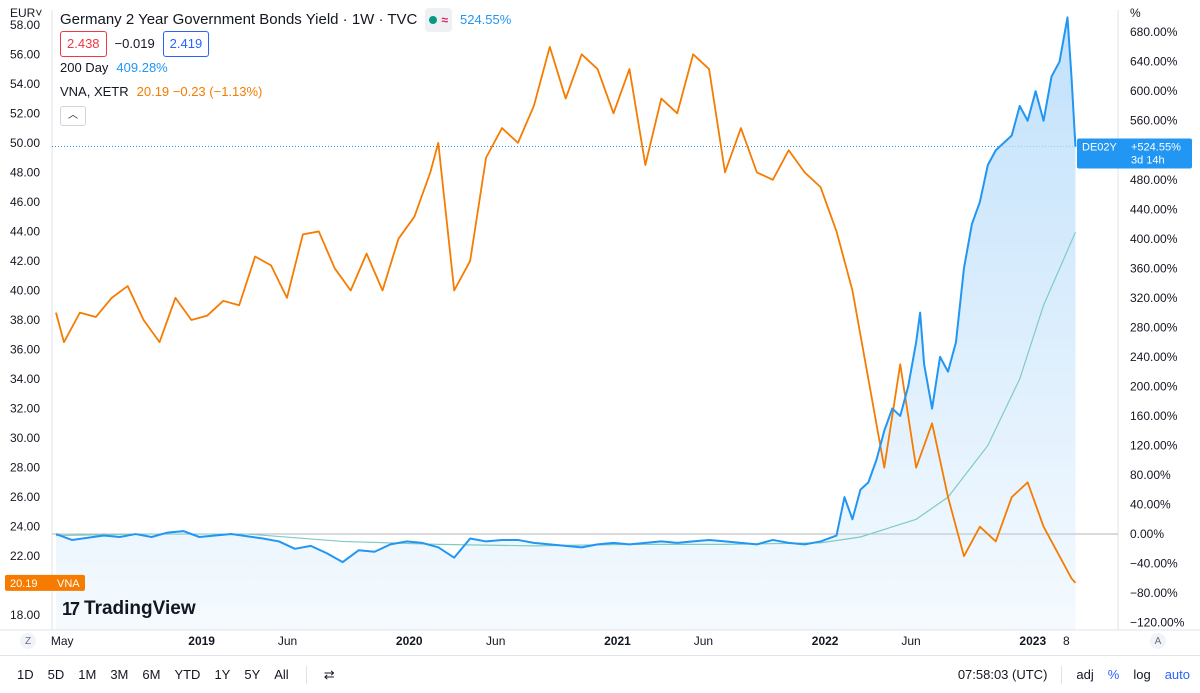 The width and height of the screenshot is (1200, 693). I want to click on status-pill: ≈, so click(438, 20).